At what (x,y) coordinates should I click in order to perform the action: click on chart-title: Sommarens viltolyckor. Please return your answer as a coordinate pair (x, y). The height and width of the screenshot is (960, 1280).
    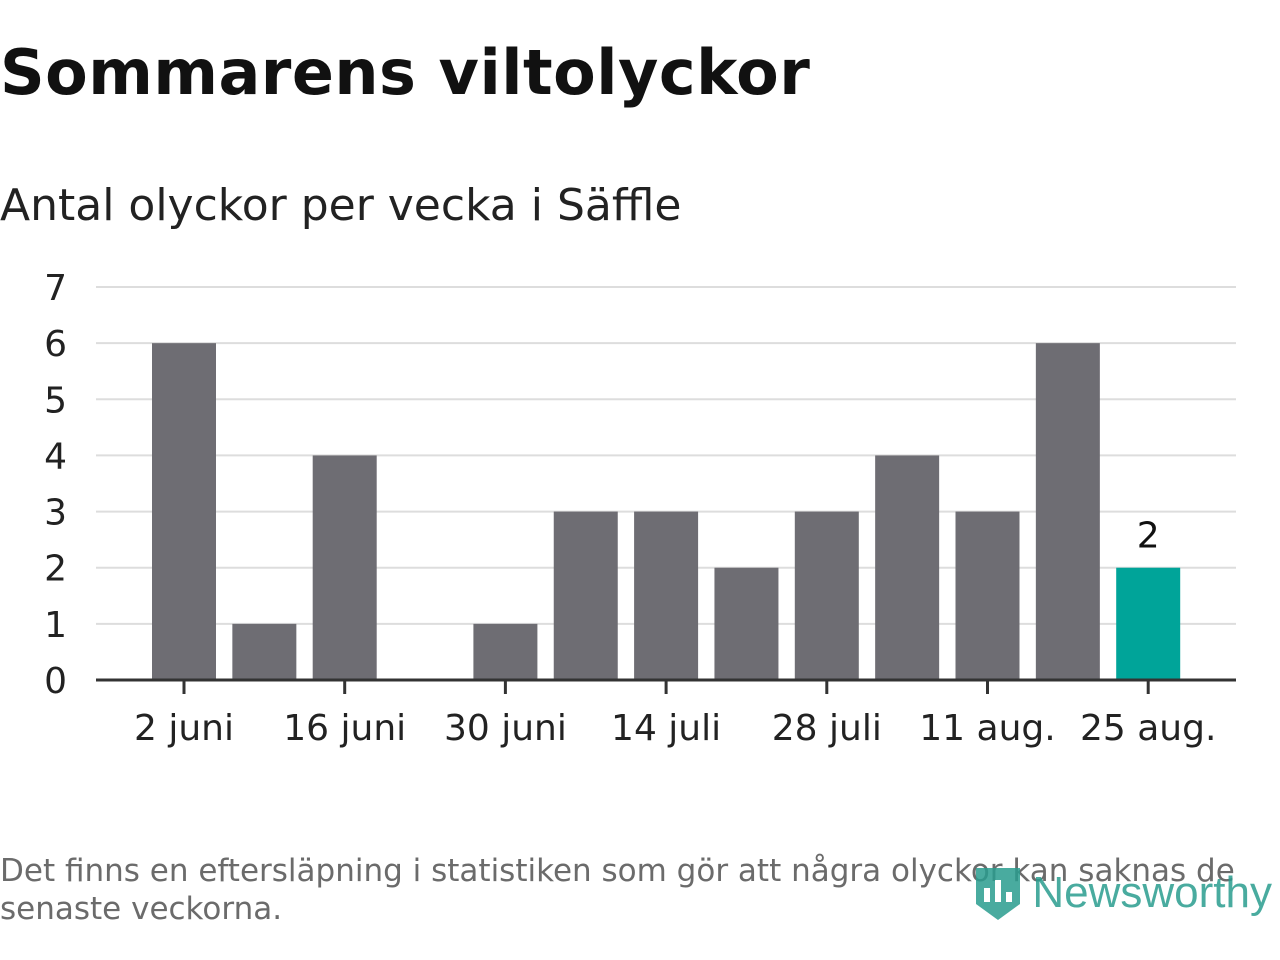
    Looking at the image, I should click on (405, 72).